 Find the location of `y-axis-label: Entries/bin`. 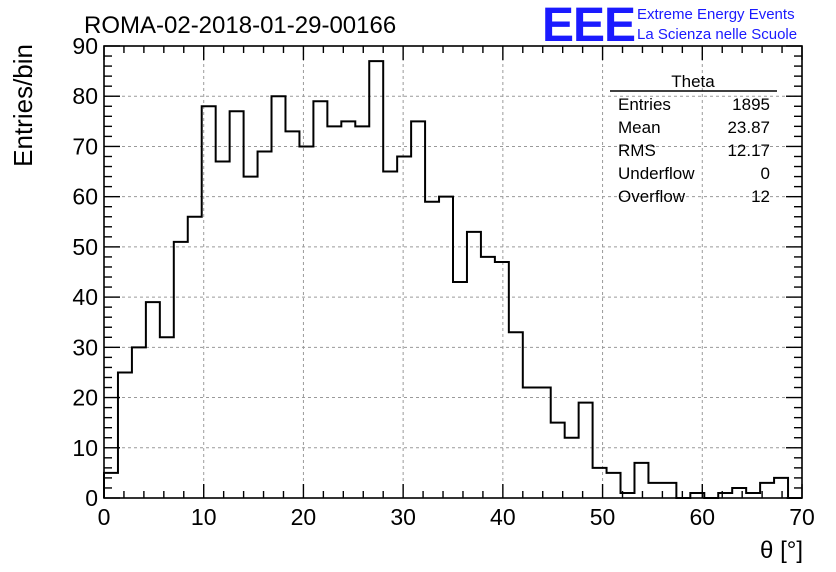

y-axis-label: Entries/bin is located at coordinates (23, 105).